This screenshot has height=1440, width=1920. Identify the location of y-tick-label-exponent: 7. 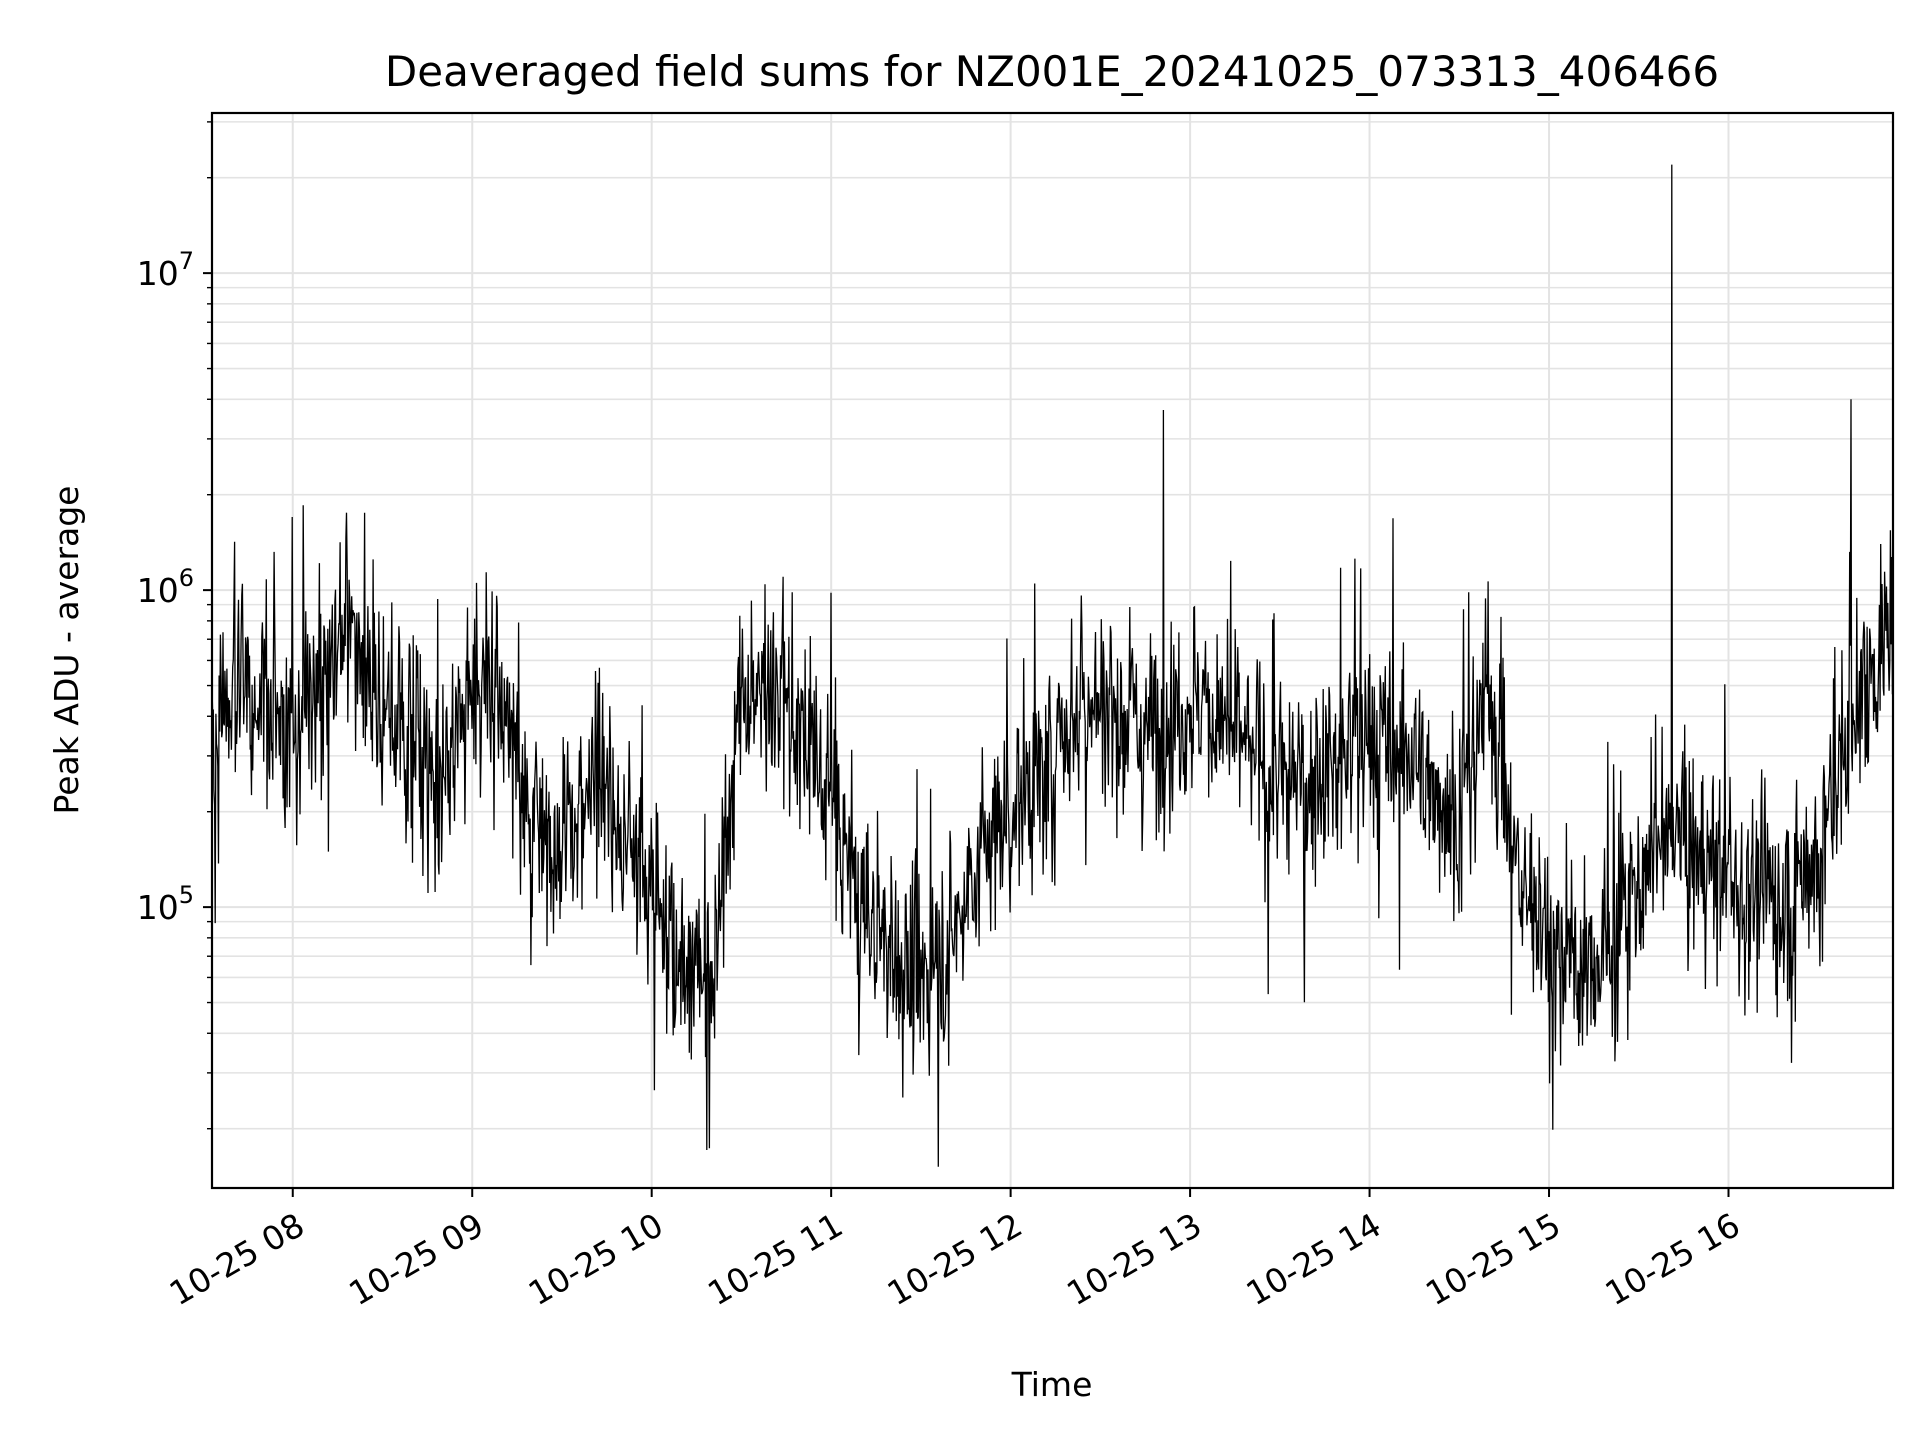
(186, 261).